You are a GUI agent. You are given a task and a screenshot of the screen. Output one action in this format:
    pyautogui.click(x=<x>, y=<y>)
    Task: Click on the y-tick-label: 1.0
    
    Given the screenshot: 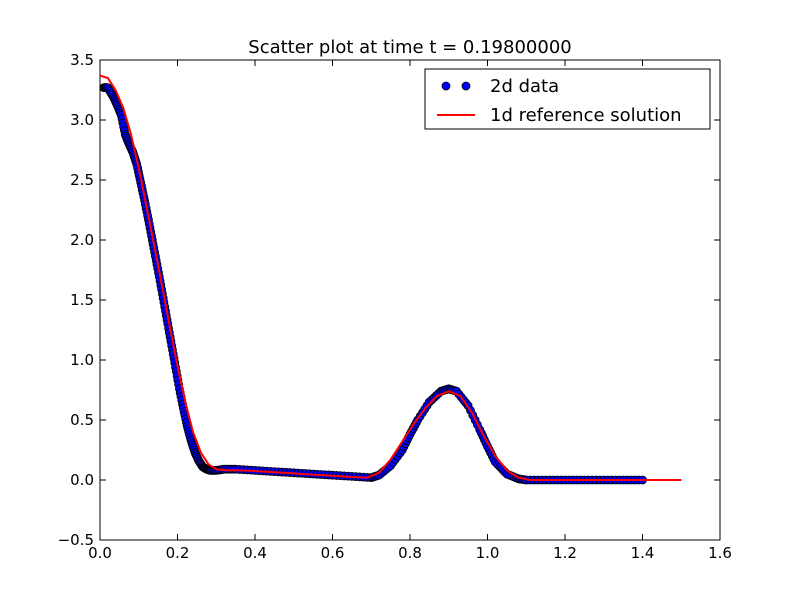 What is the action you would take?
    pyautogui.click(x=82, y=360)
    